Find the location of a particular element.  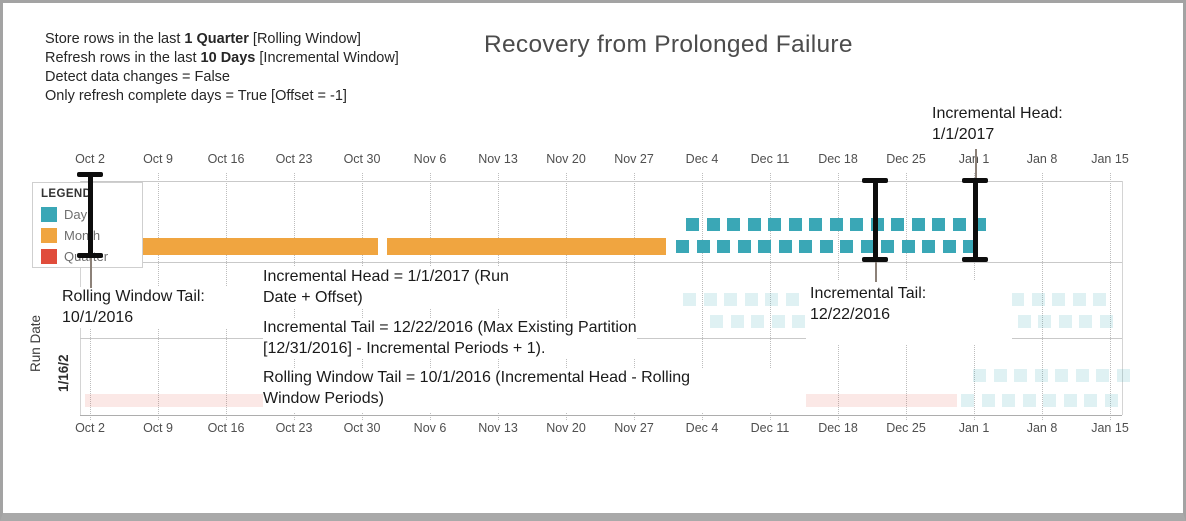

incremental-head-marker-cap-bottom is located at coordinates (975, 259).